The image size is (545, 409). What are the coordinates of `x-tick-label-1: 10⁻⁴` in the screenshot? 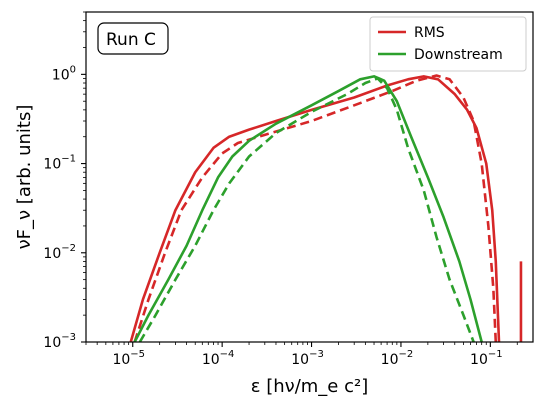 It's located at (218, 358).